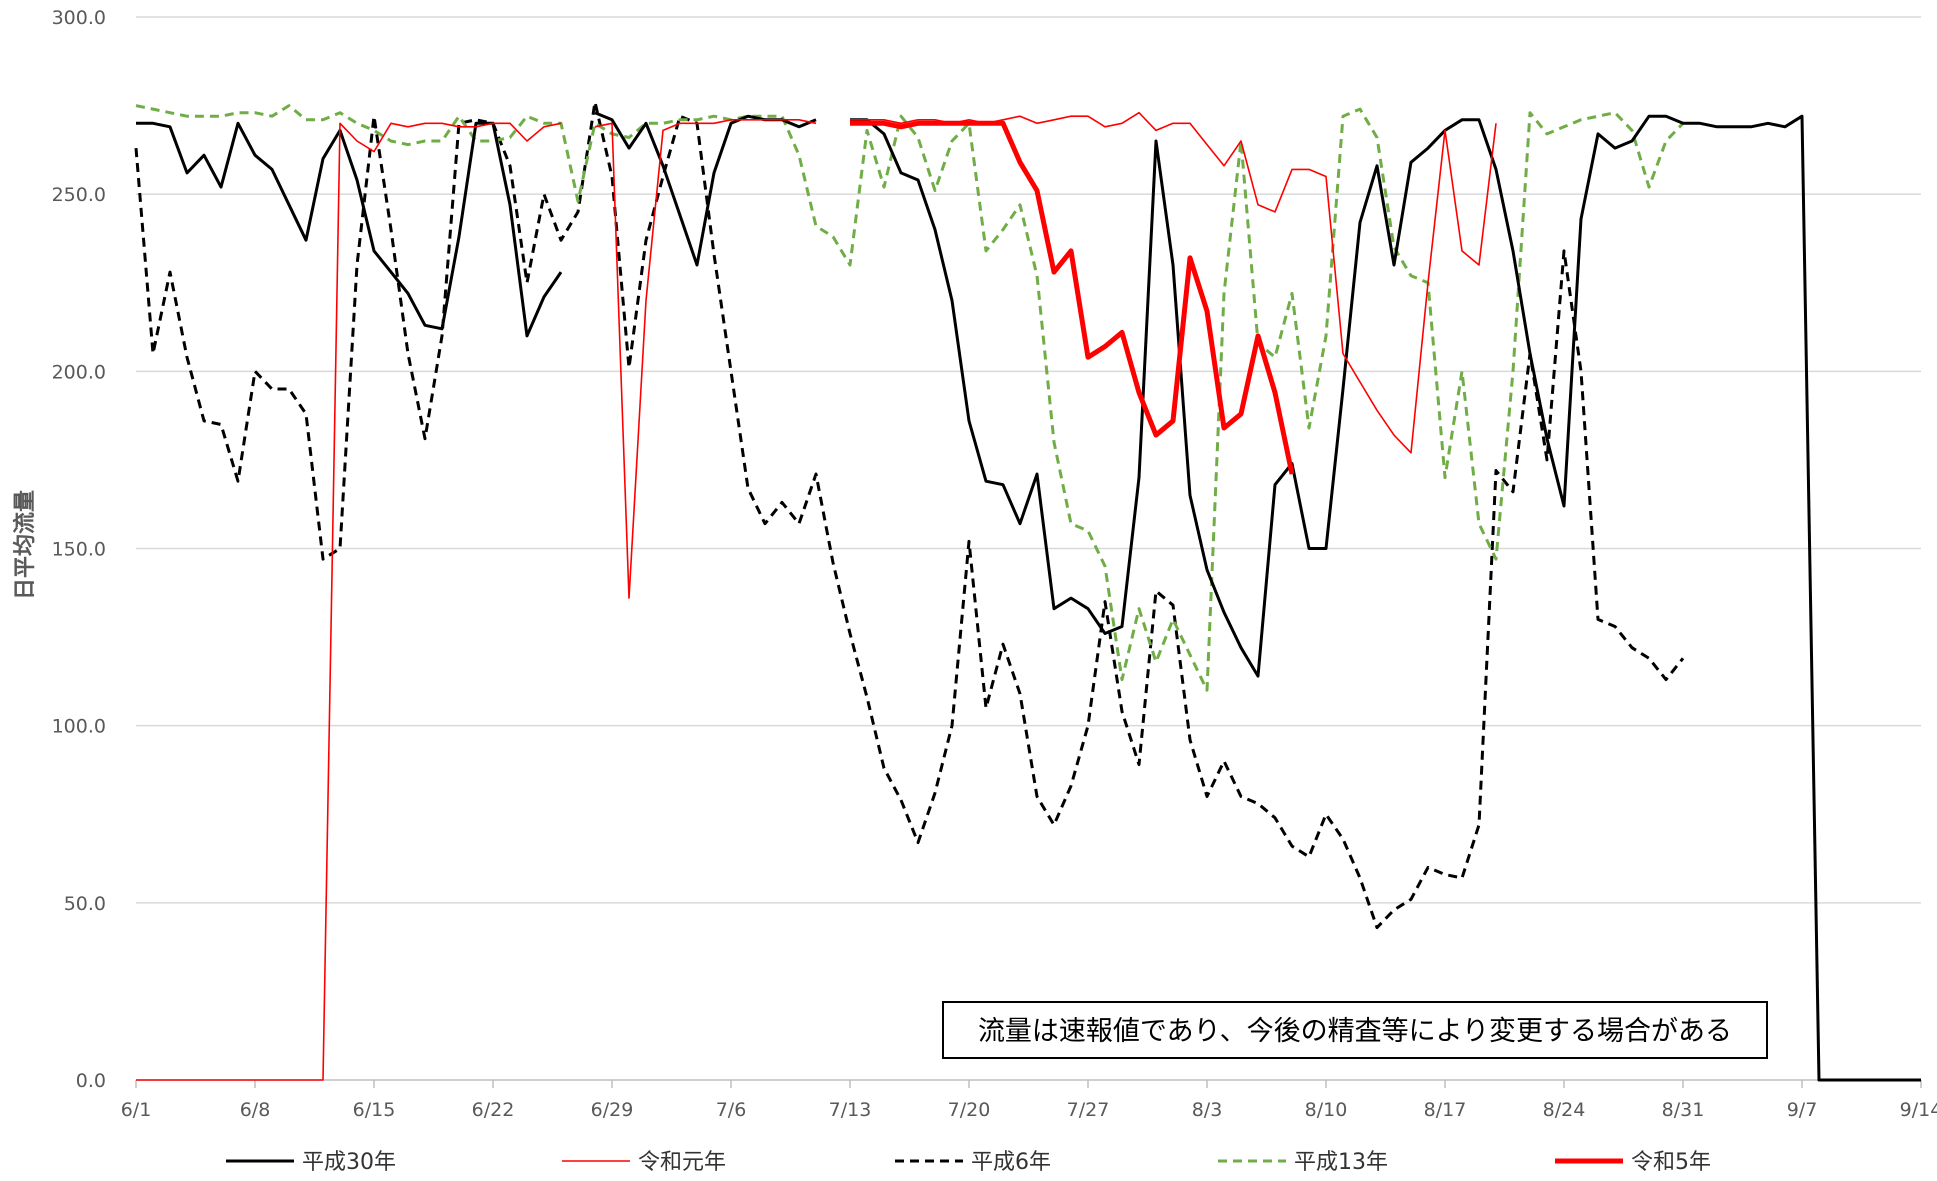 The width and height of the screenshot is (1937, 1181). I want to click on x-tick-label: 9/7, so click(1802, 1110).